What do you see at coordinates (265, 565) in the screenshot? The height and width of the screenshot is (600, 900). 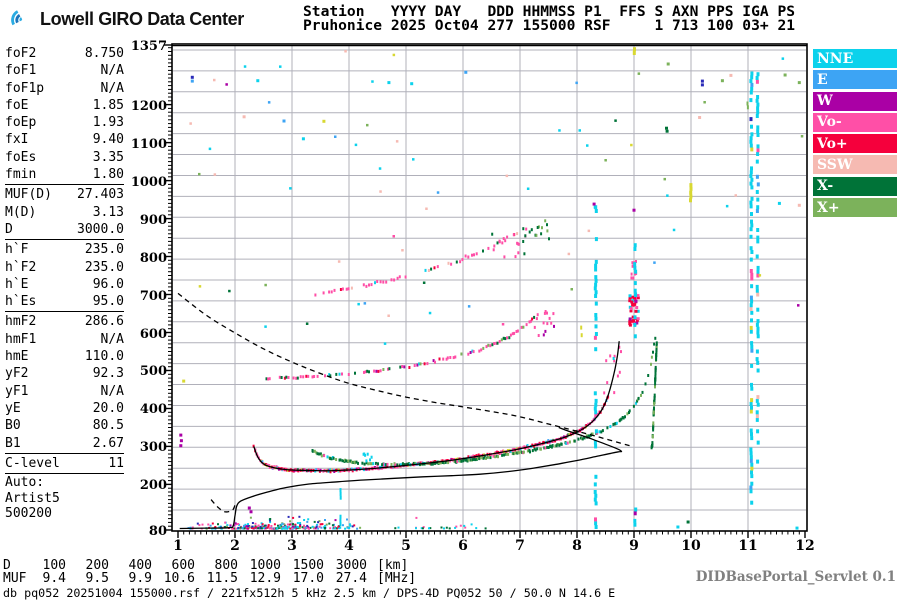 I see `row-value: 1000` at bounding box center [265, 565].